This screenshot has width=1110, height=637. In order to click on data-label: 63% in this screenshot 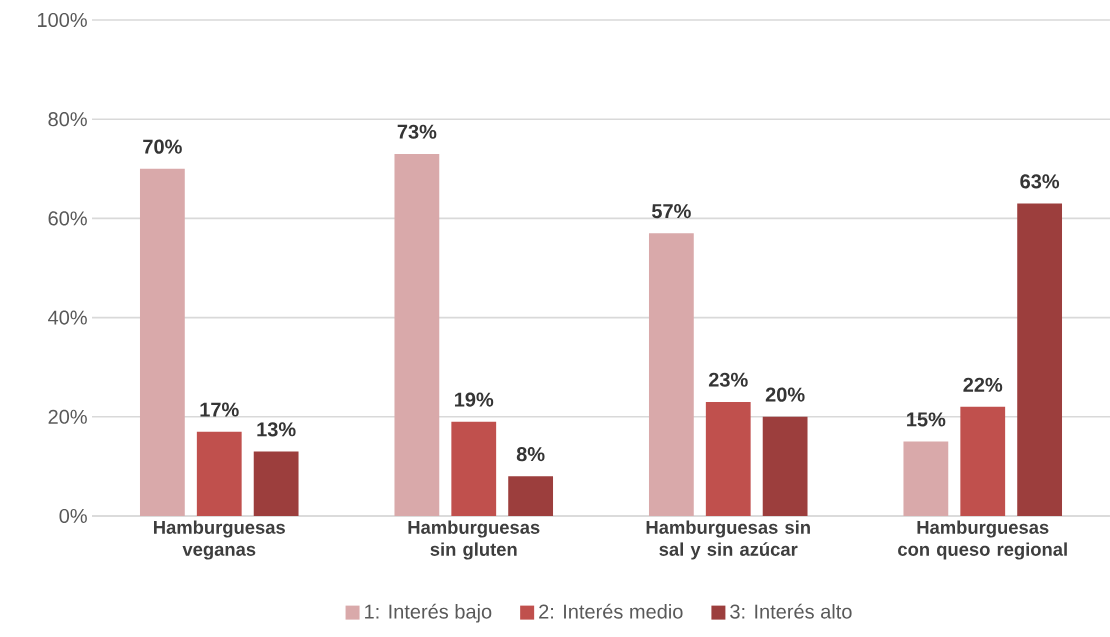, I will do `click(1040, 181)`.